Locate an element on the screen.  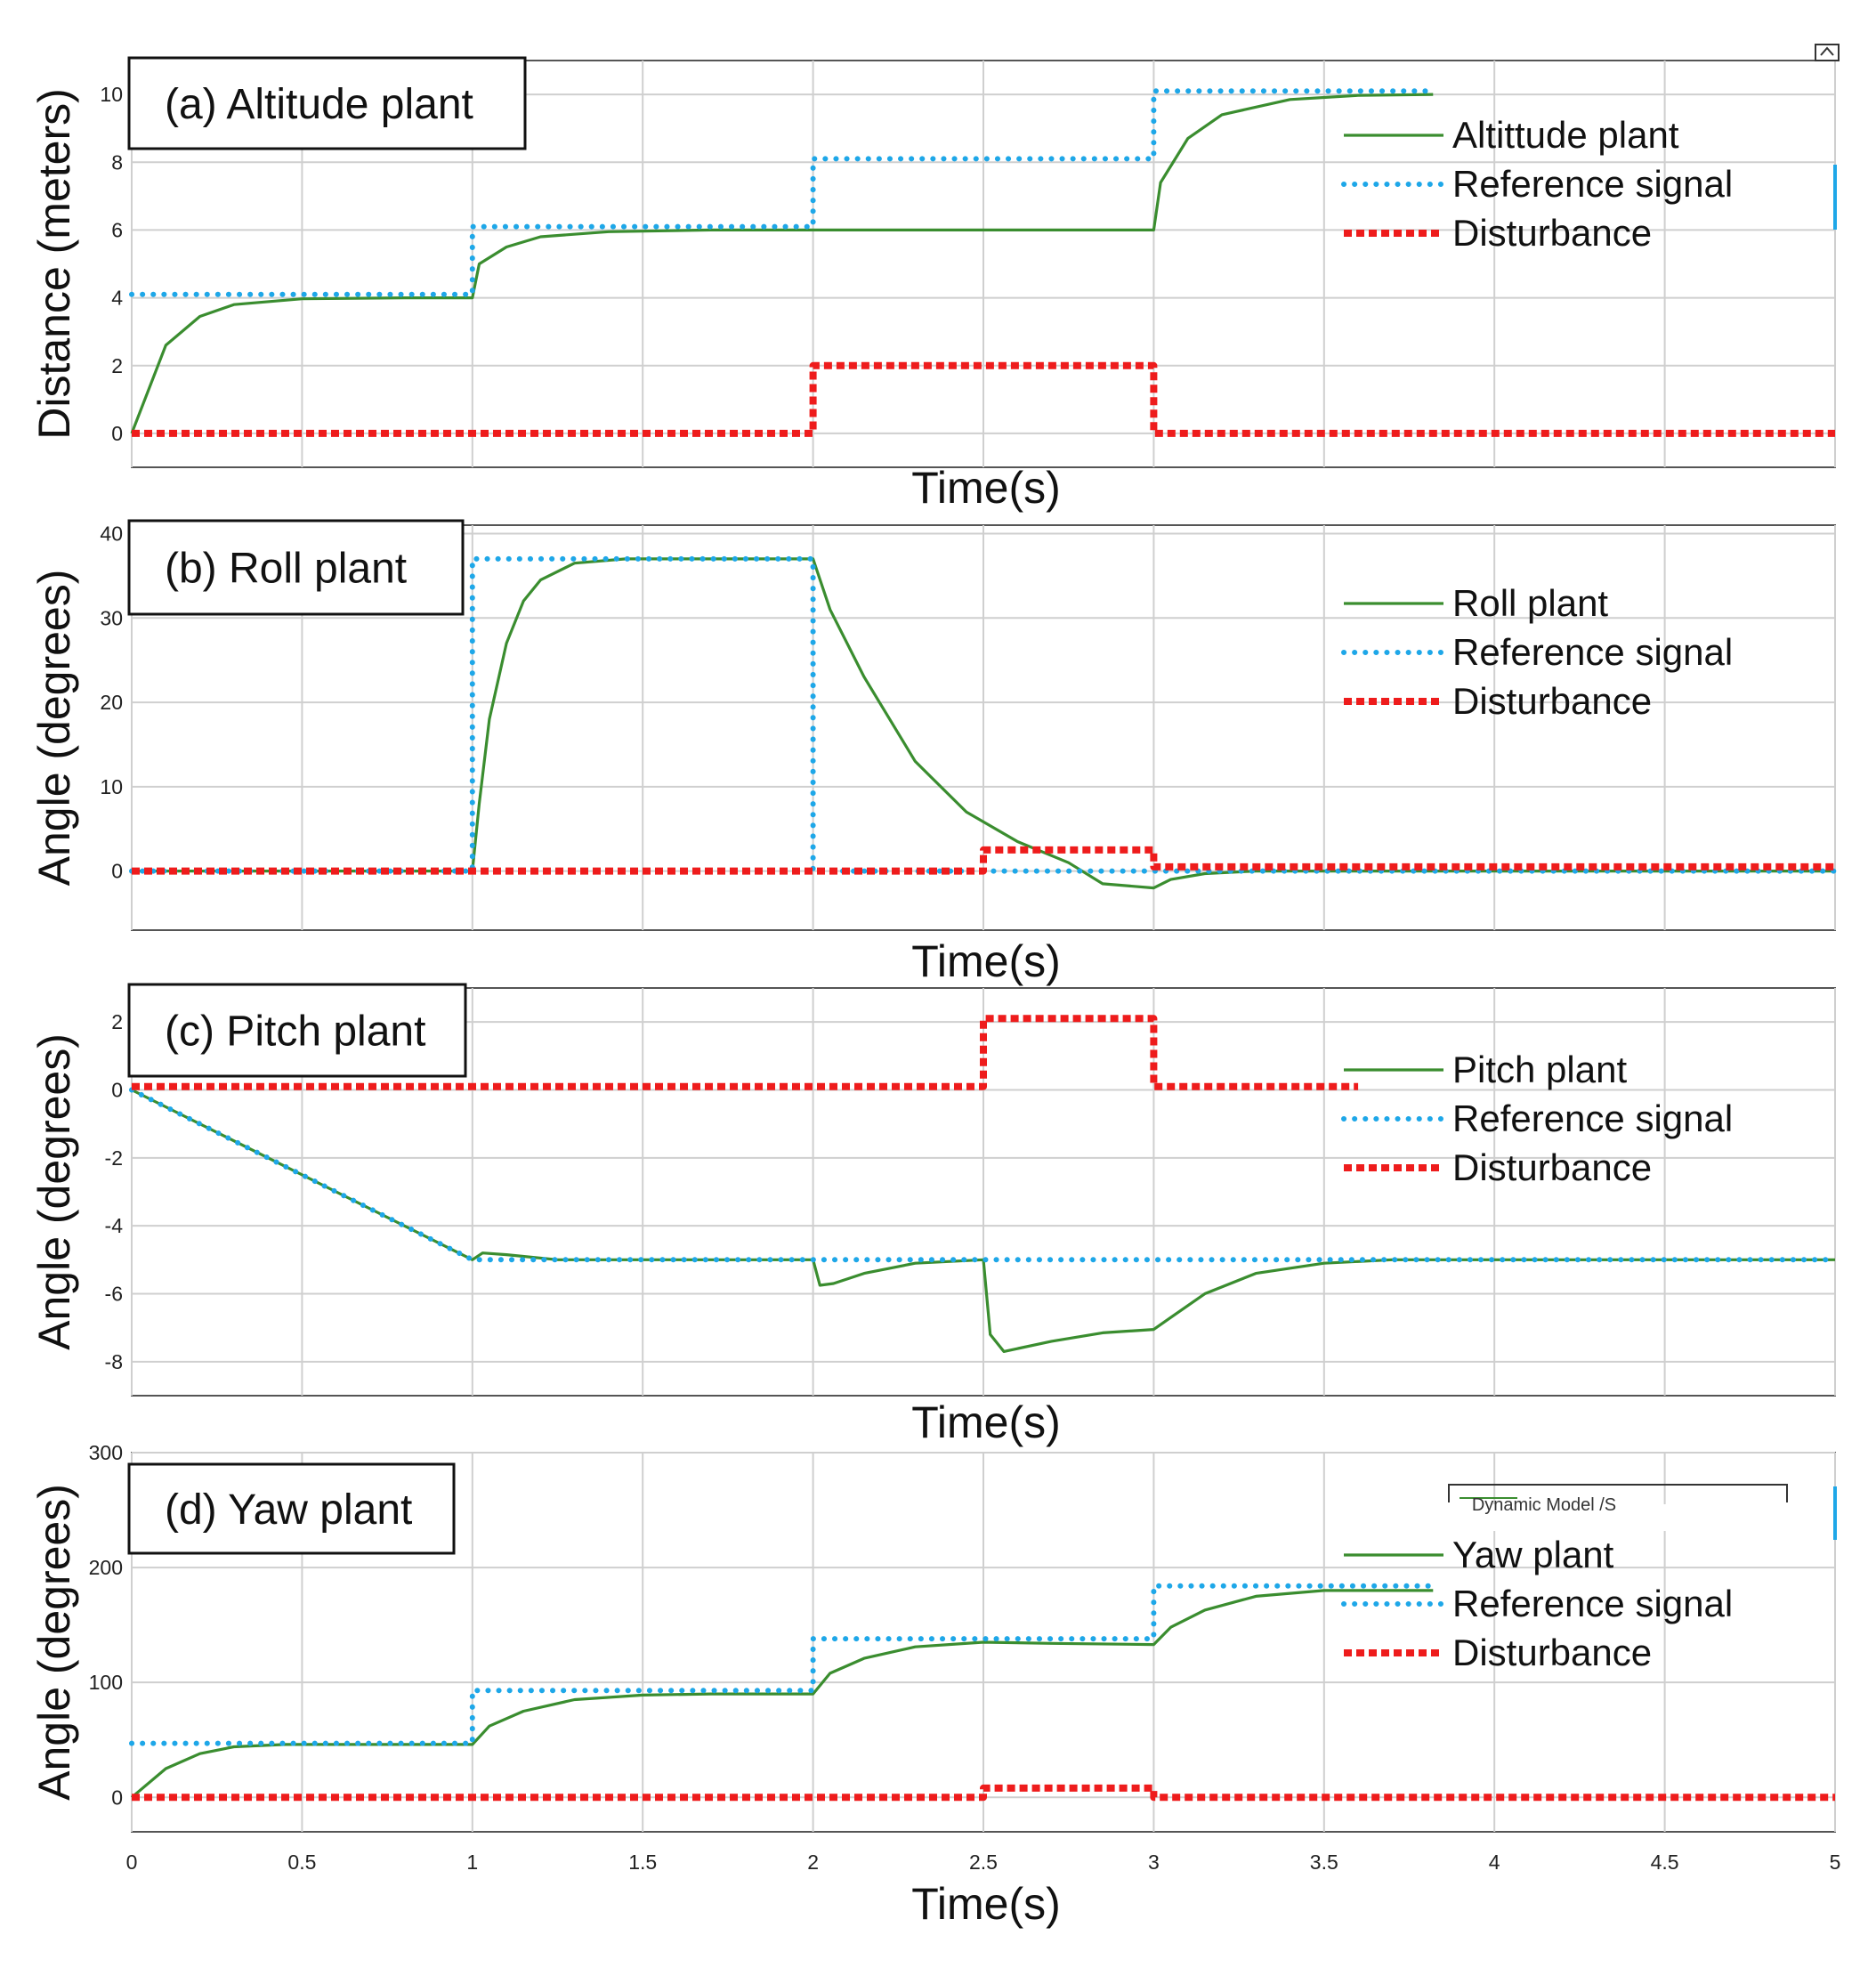
y-tick-label: 200 is located at coordinates (106, 1567).